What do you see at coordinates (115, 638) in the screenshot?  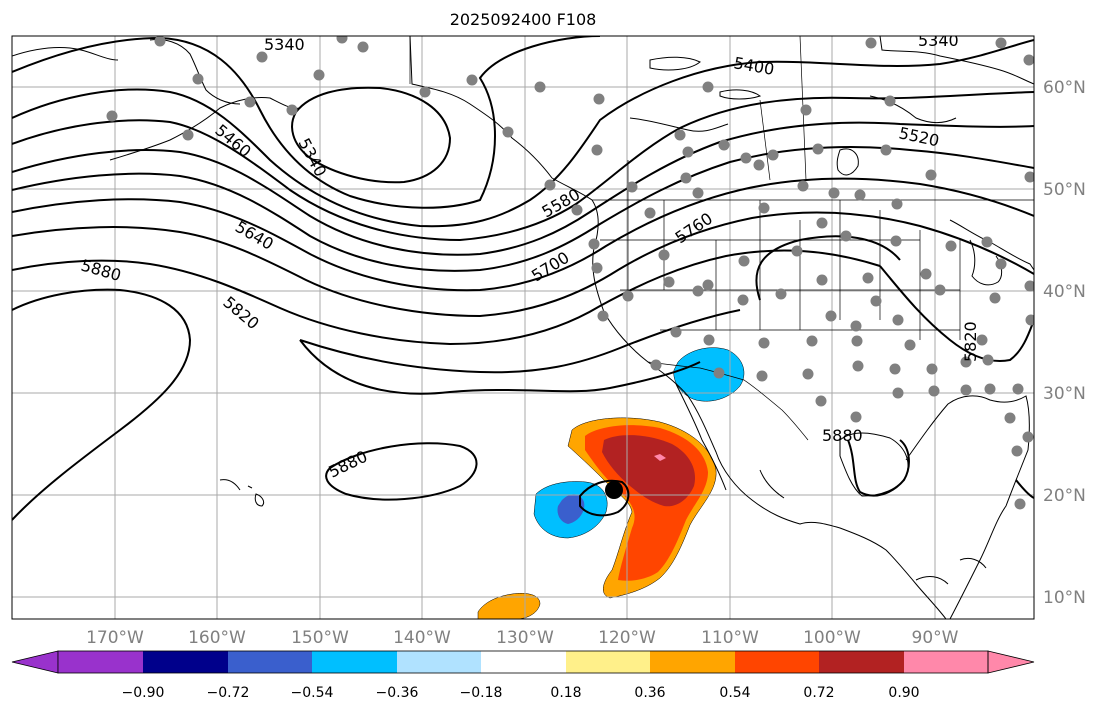 I see `lon-label: 170°W` at bounding box center [115, 638].